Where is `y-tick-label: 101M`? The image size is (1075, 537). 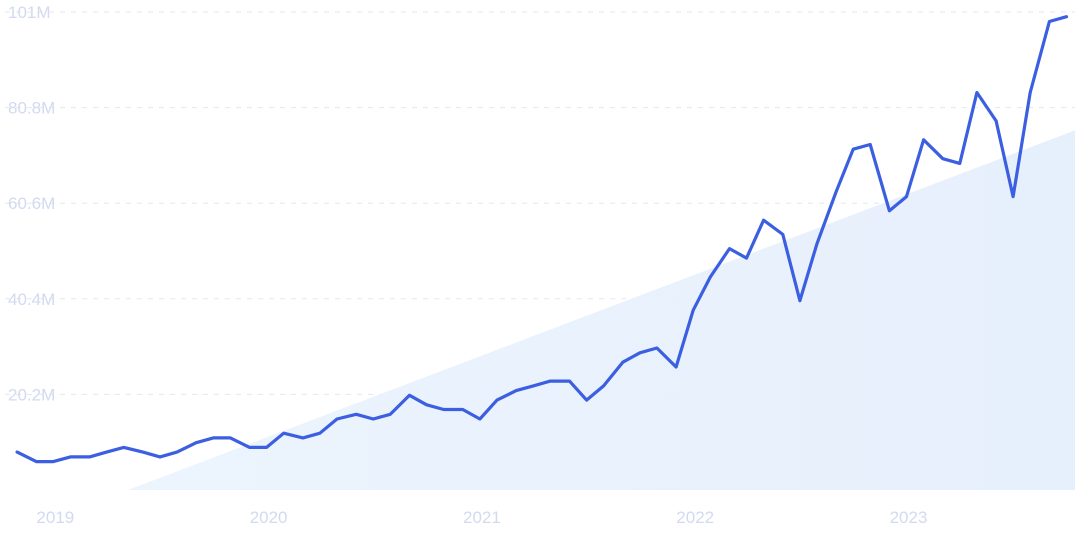
y-tick-label: 101M is located at coordinates (29, 12).